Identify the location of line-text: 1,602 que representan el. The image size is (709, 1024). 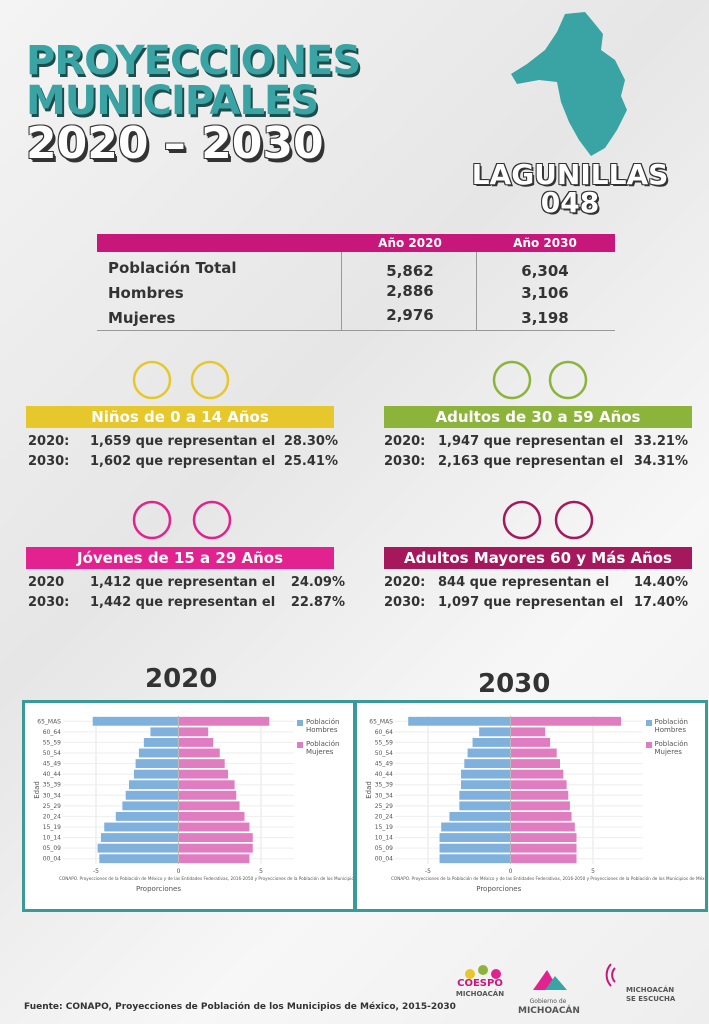
(183, 461).